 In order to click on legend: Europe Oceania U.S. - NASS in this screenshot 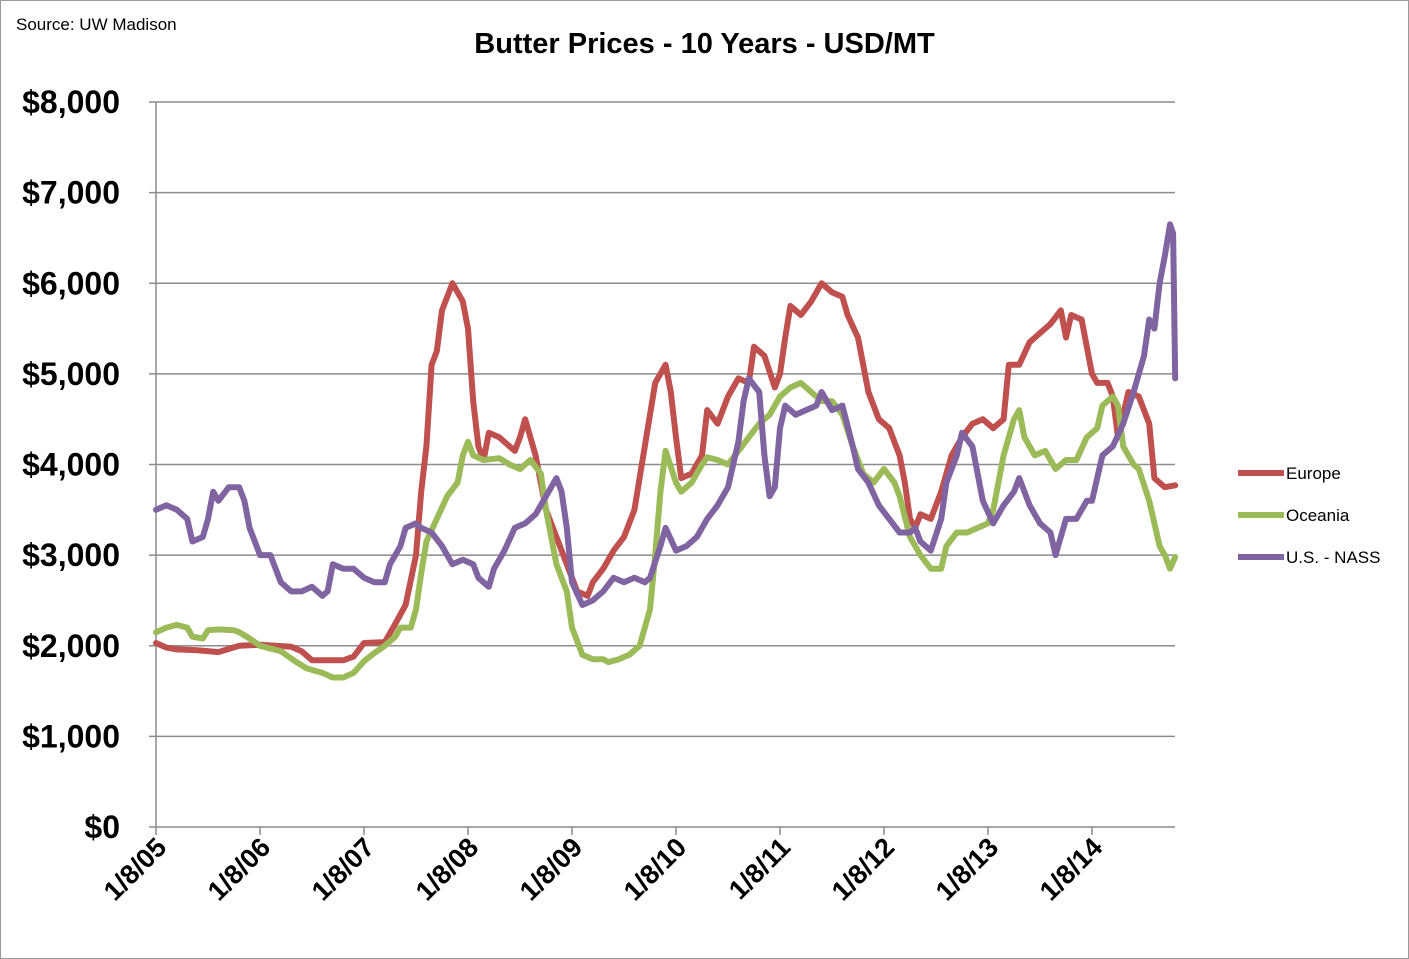, I will do `click(1309, 515)`.